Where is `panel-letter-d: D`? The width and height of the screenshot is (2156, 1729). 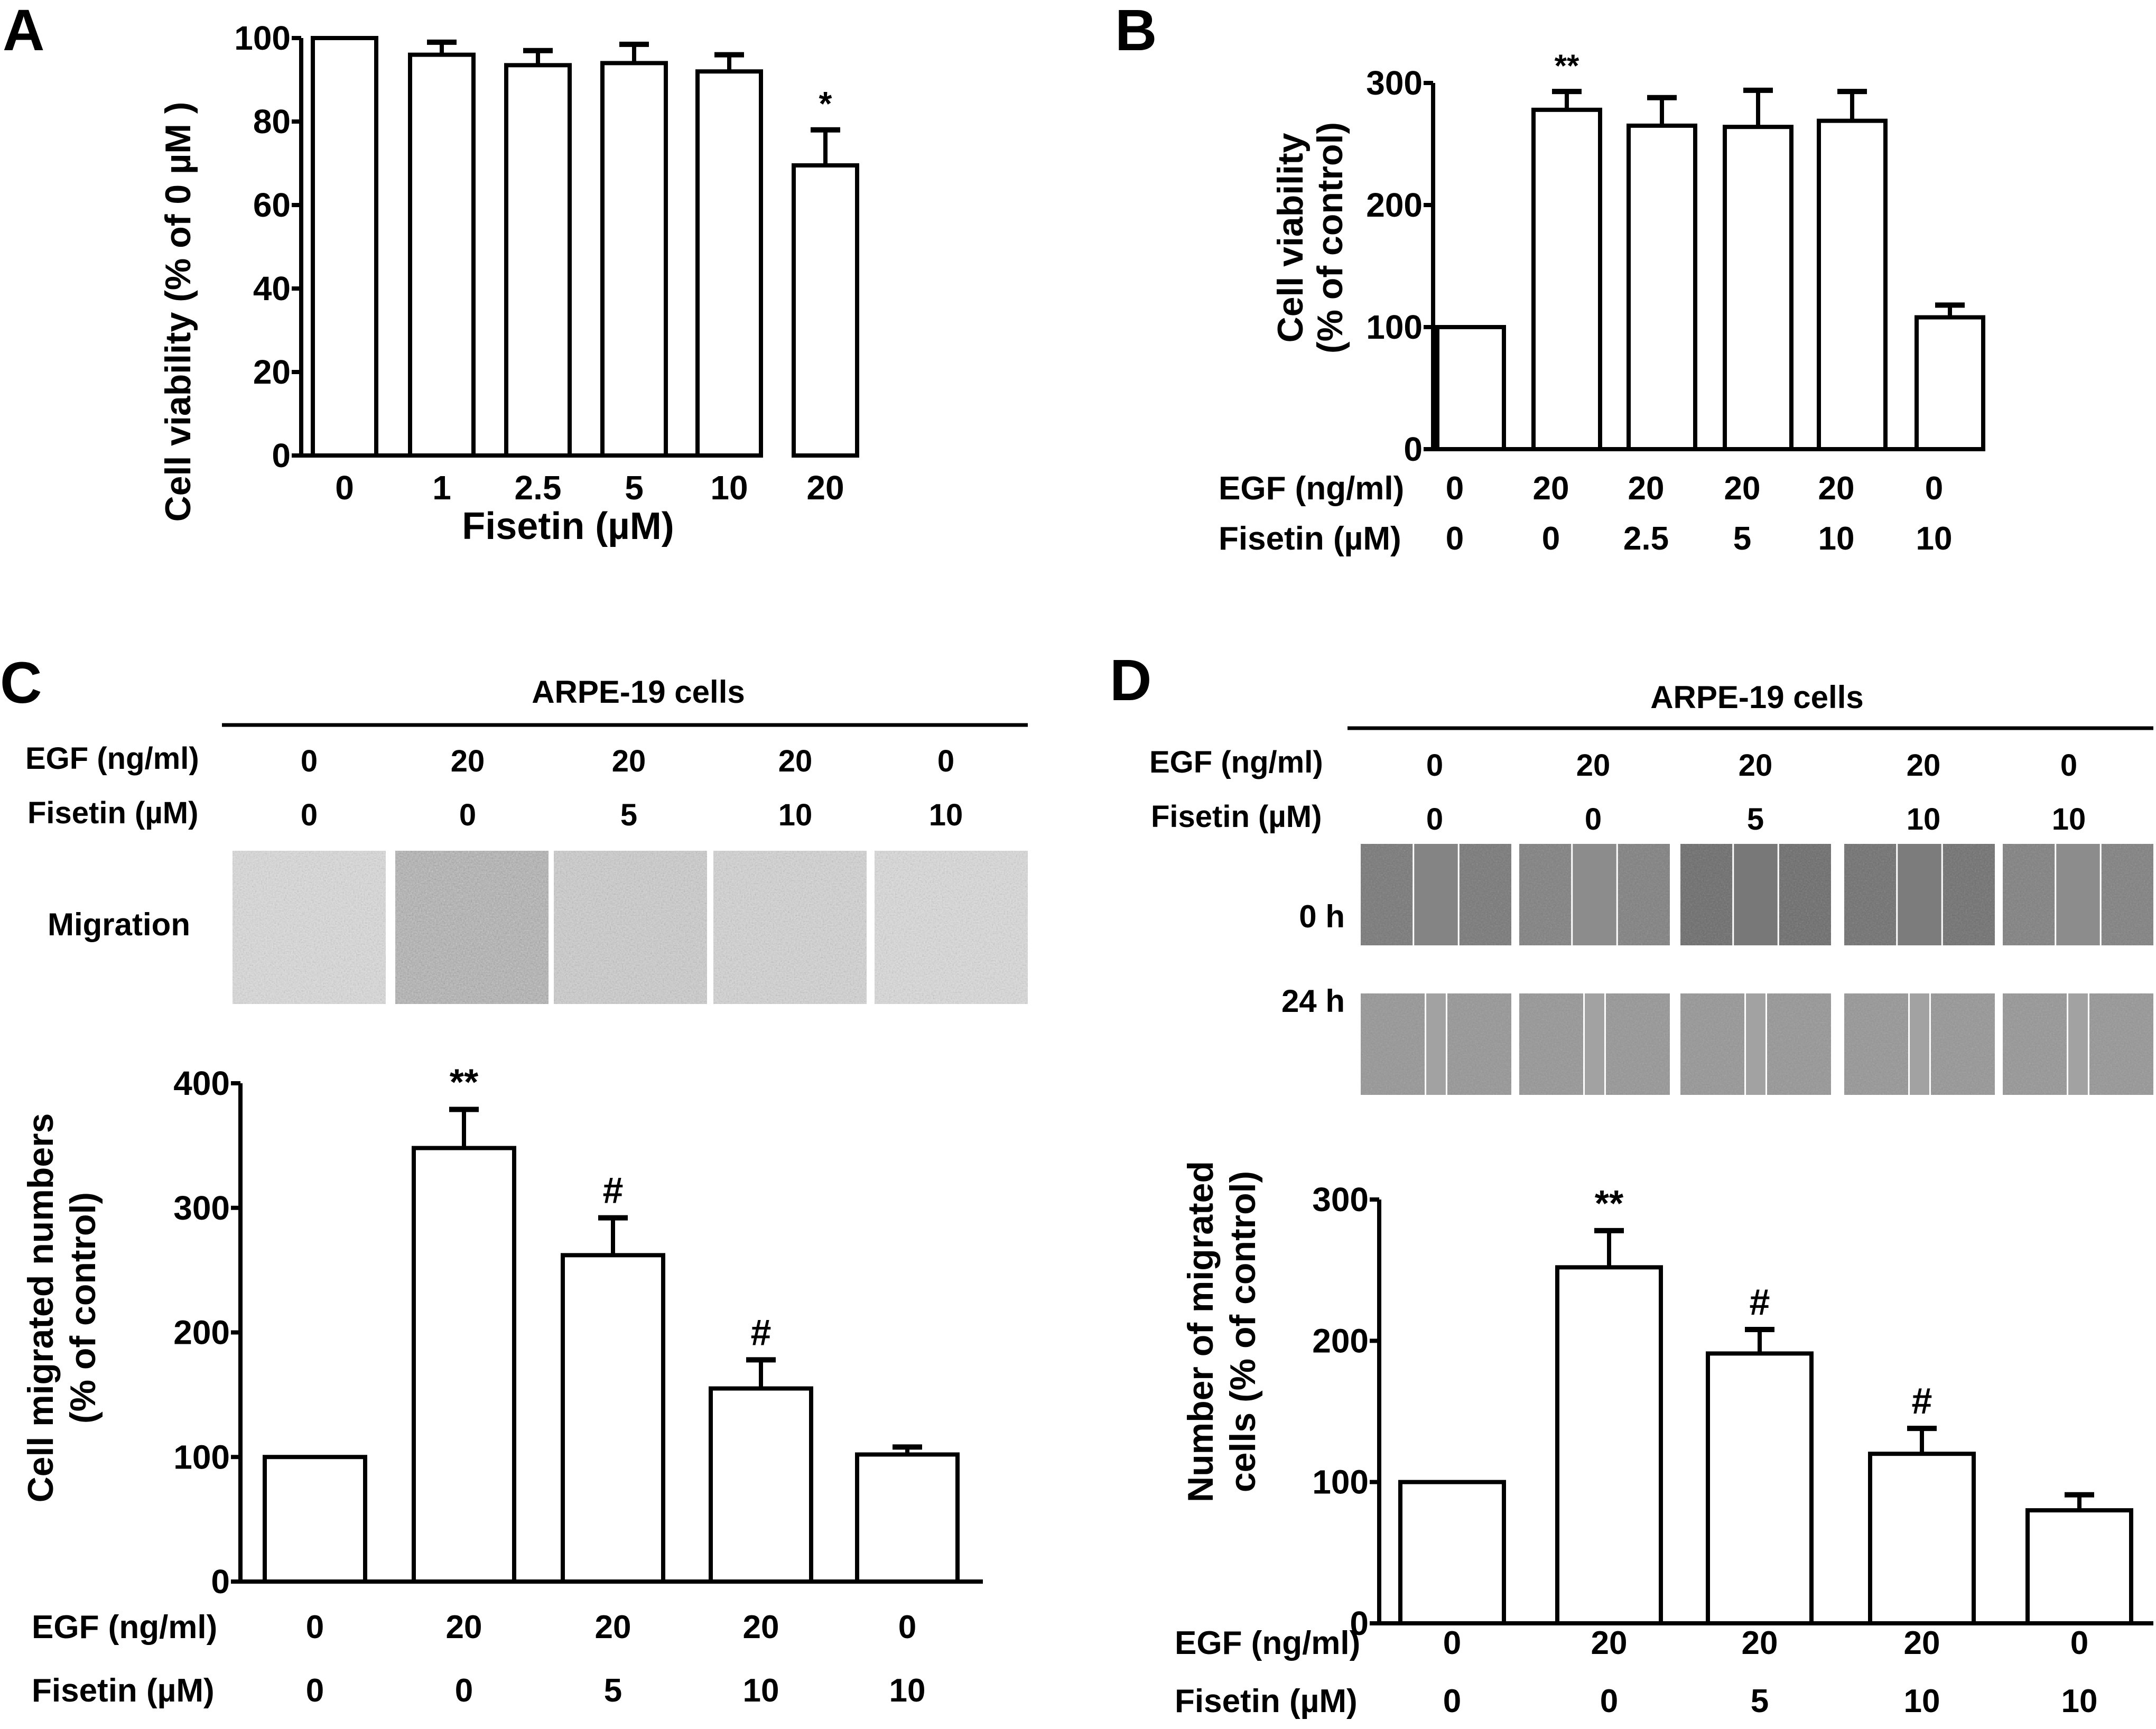
panel-letter-d: D is located at coordinates (1130, 680).